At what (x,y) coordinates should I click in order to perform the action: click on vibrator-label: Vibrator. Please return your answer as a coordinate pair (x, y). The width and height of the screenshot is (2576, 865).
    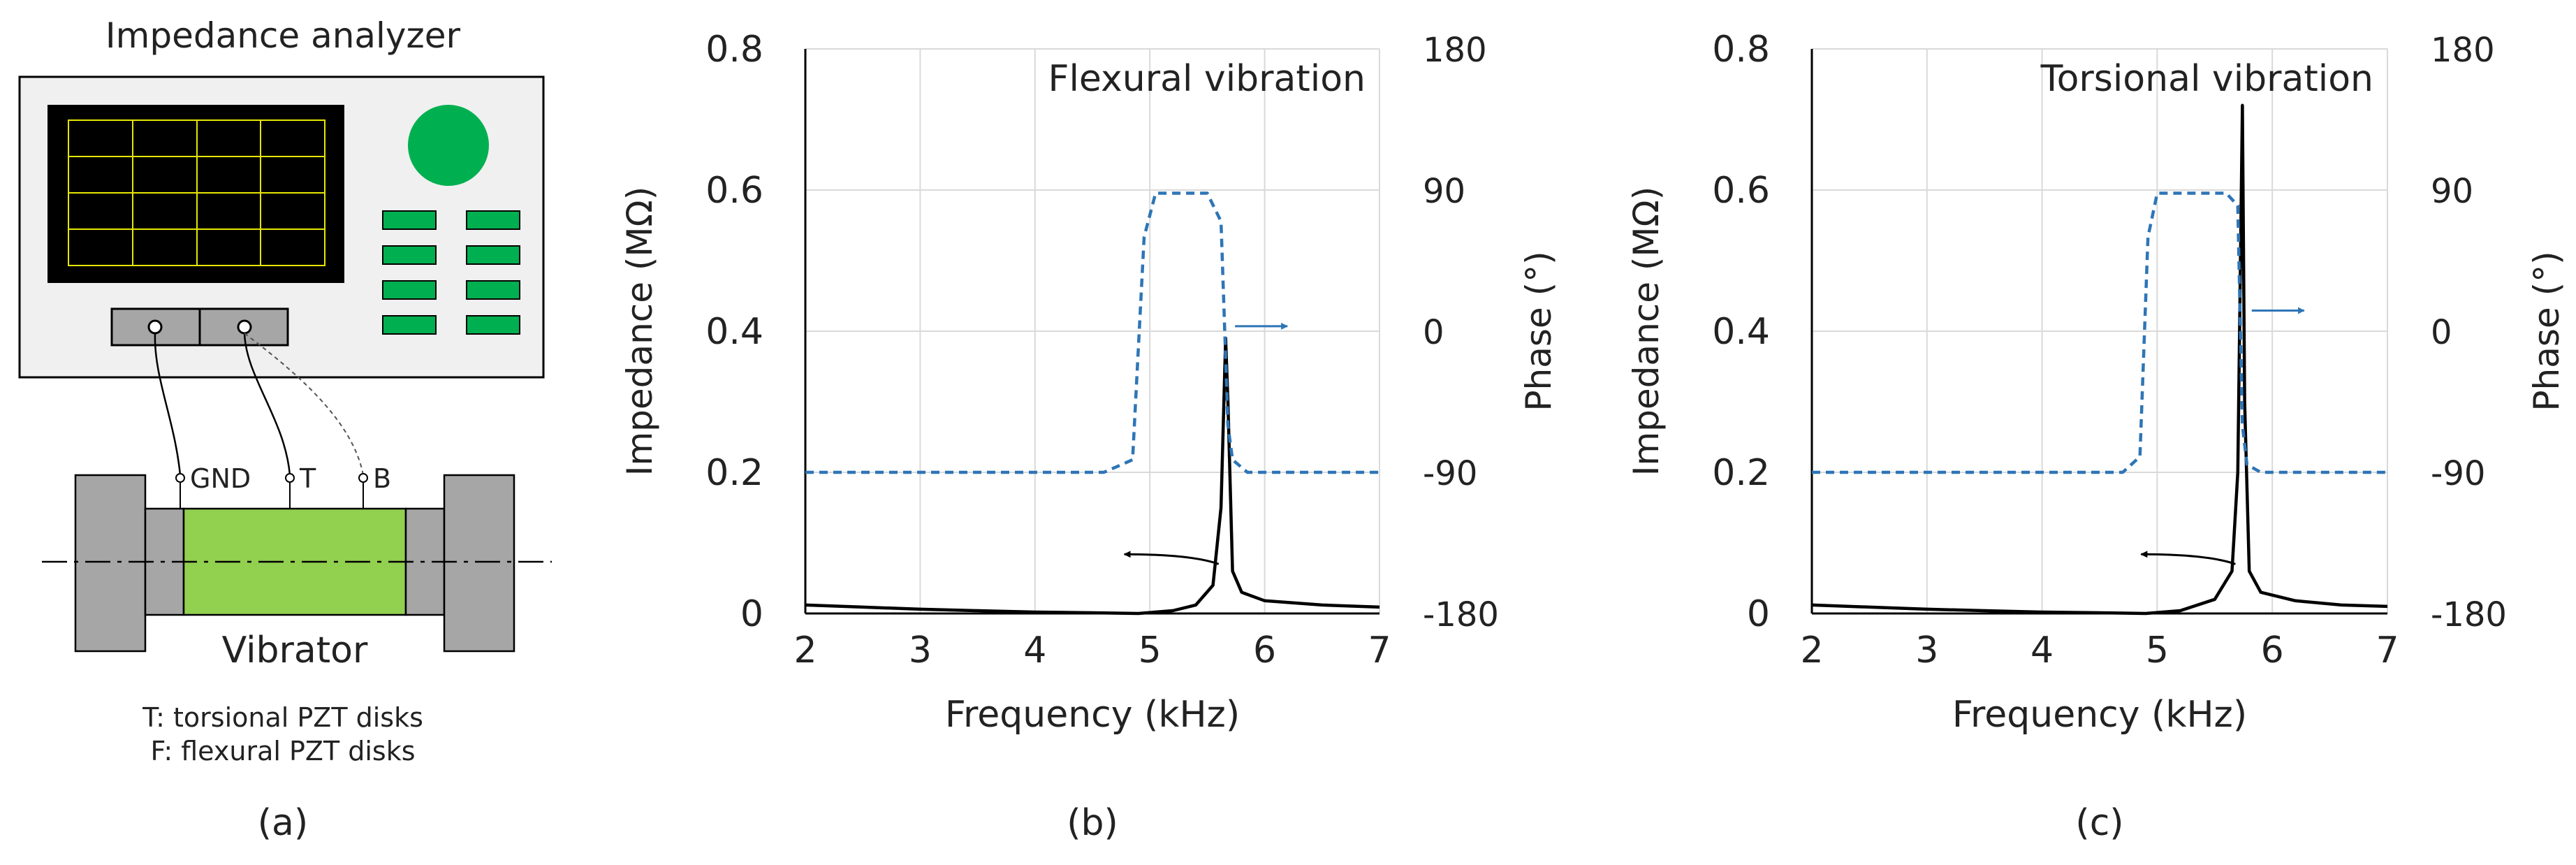
    Looking at the image, I should click on (295, 650).